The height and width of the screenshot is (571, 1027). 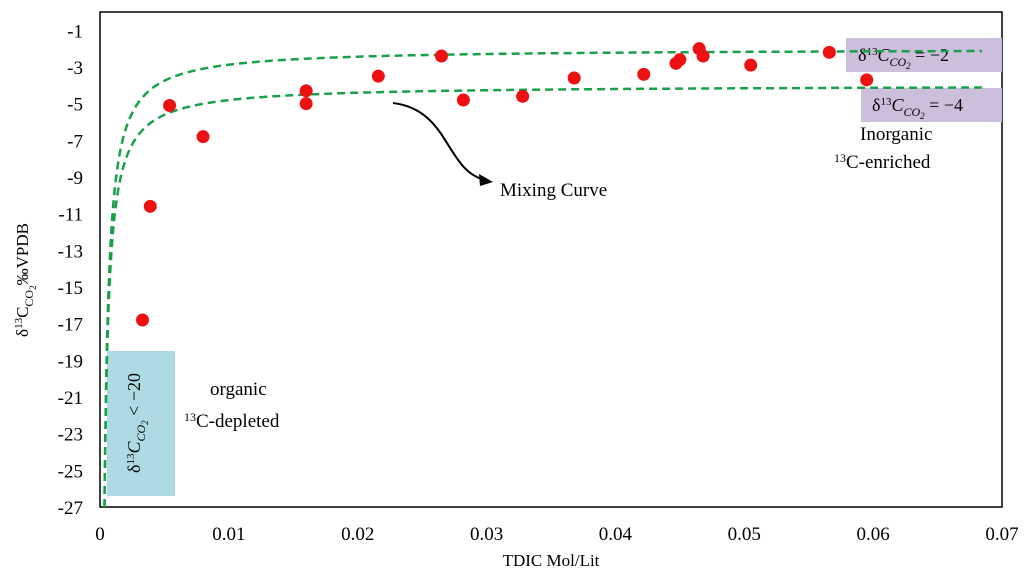 I want to click on organic-label: organic, so click(x=238, y=389).